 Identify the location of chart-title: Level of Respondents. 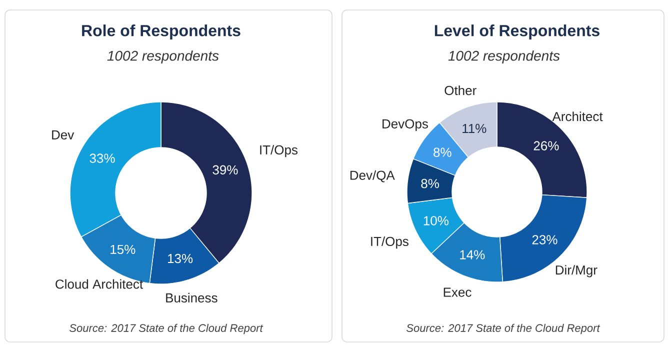
(517, 32).